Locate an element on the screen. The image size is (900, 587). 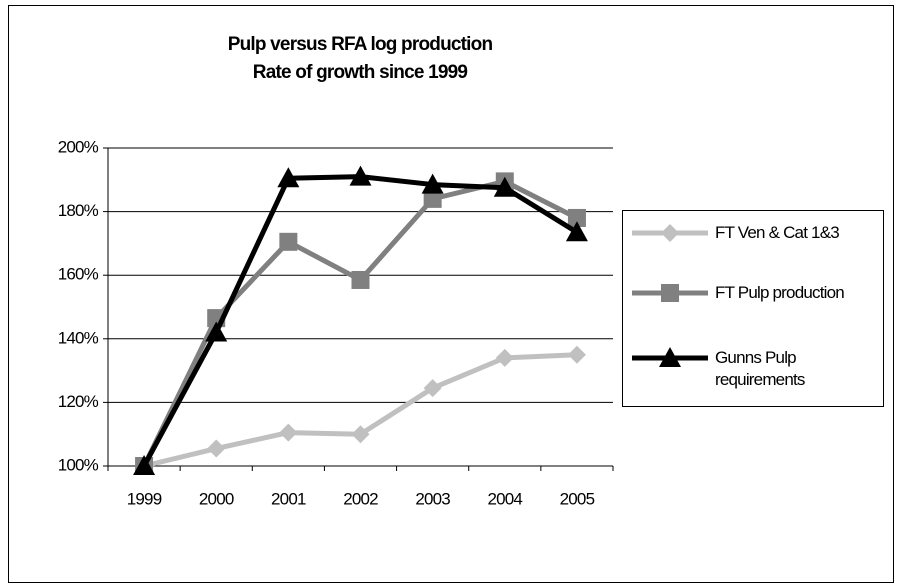
x-tick-label: 2005 is located at coordinates (577, 498).